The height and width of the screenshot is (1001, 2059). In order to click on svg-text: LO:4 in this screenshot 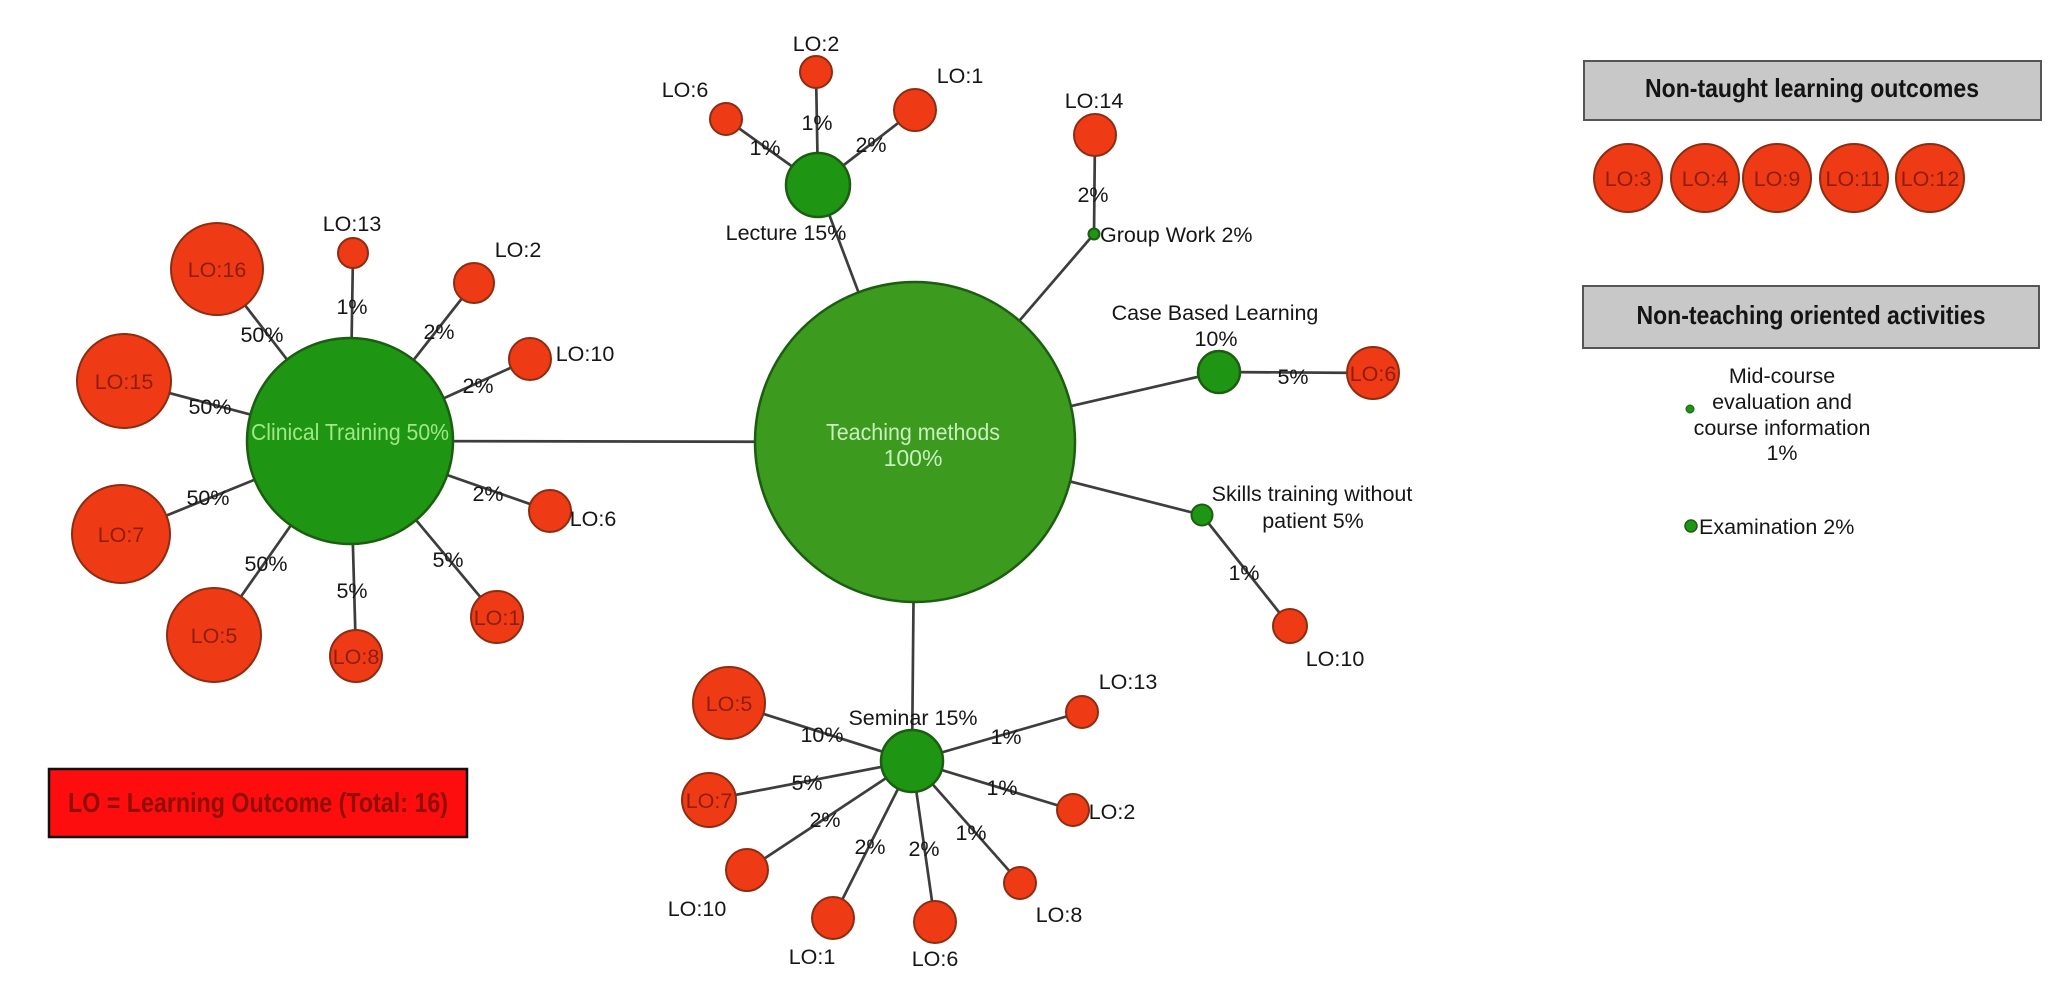, I will do `click(1705, 179)`.